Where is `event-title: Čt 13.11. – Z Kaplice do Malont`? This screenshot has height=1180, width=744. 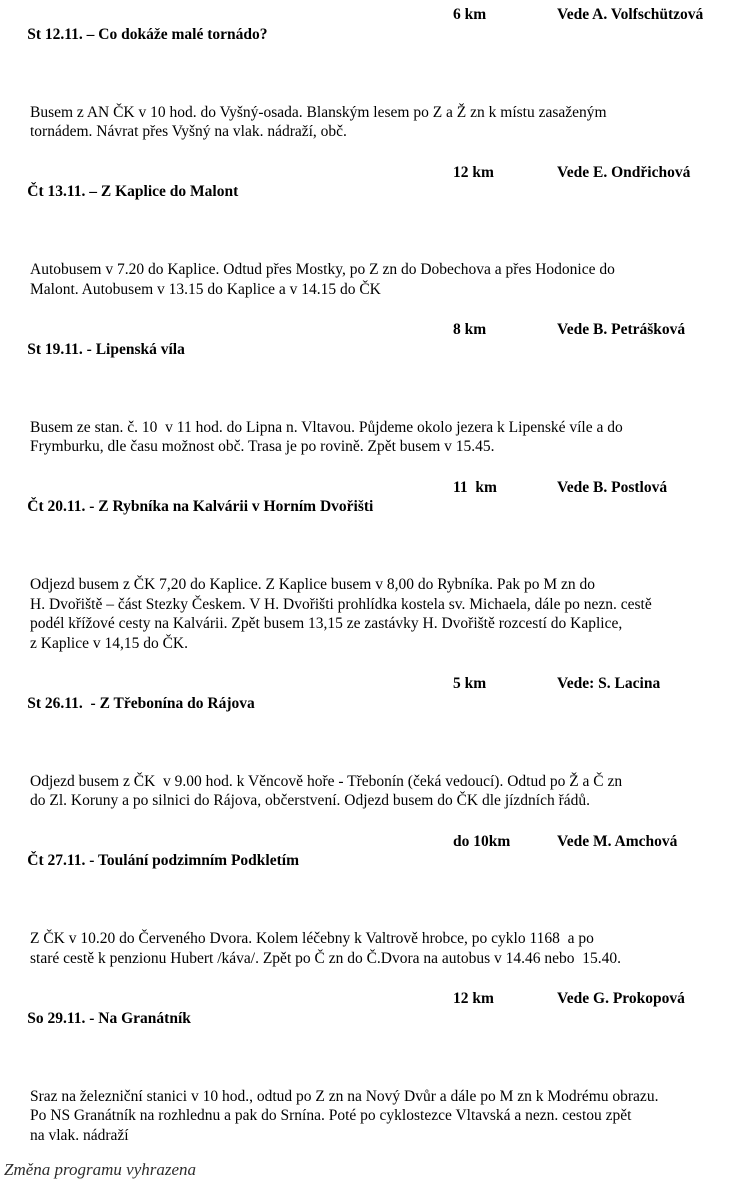
event-title: Čt 13.11. – Z Kaplice do Malont is located at coordinates (133, 191).